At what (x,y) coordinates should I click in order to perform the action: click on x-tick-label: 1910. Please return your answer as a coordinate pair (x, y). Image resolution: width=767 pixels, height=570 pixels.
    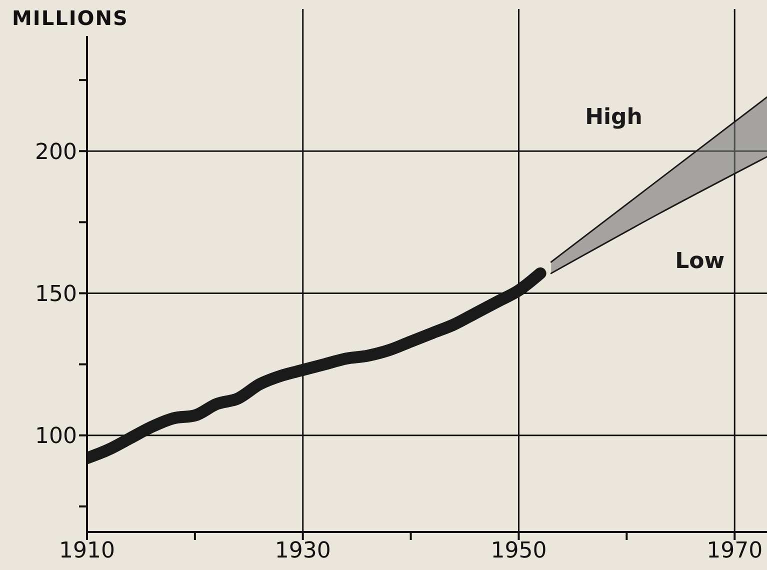
    Looking at the image, I should click on (87, 551).